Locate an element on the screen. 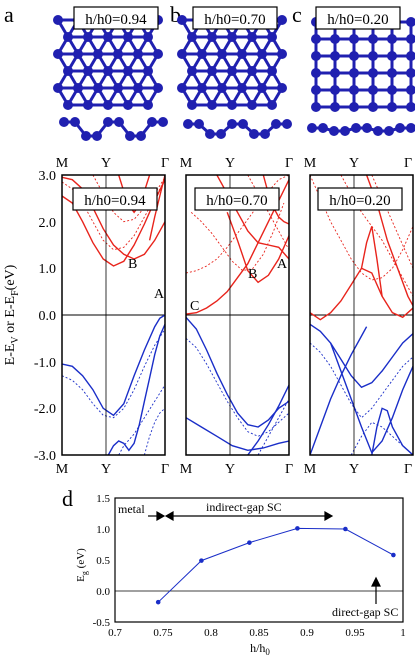 This screenshot has width=415, height=655. band-curve-cb2 is located at coordinates (371, 261).